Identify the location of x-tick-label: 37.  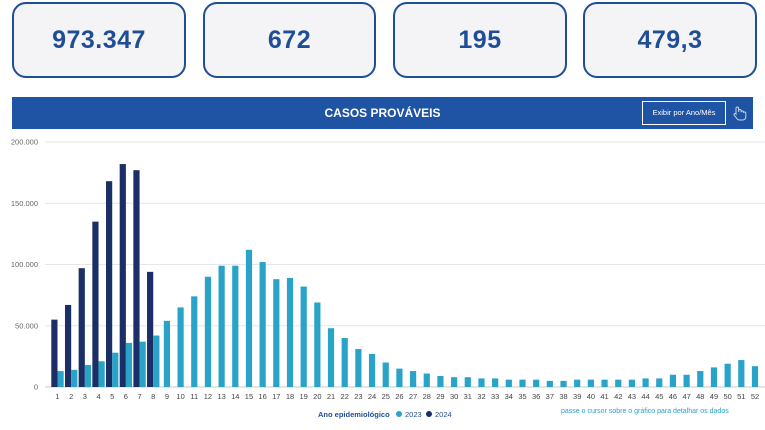
(550, 396).